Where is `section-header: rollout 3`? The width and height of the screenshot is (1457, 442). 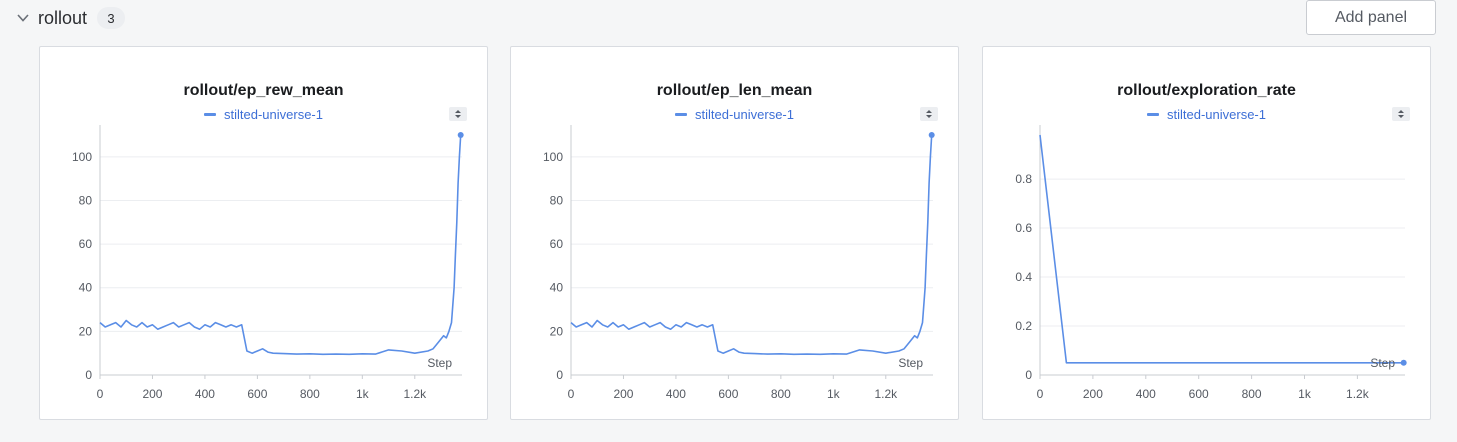 section-header: rollout 3 is located at coordinates (70, 18).